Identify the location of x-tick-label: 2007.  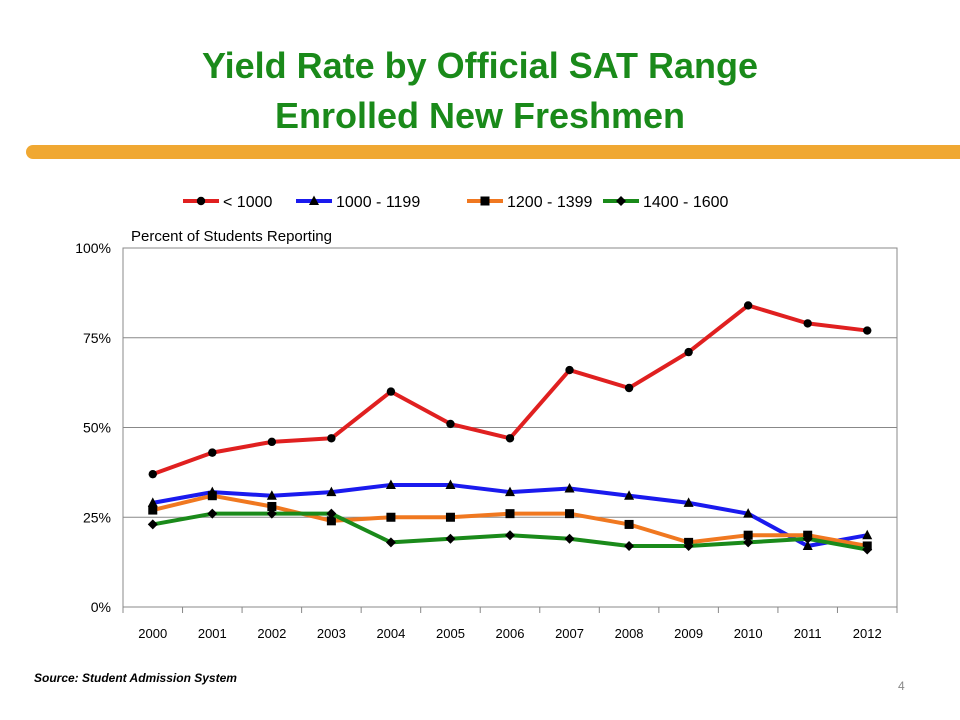
(569, 633).